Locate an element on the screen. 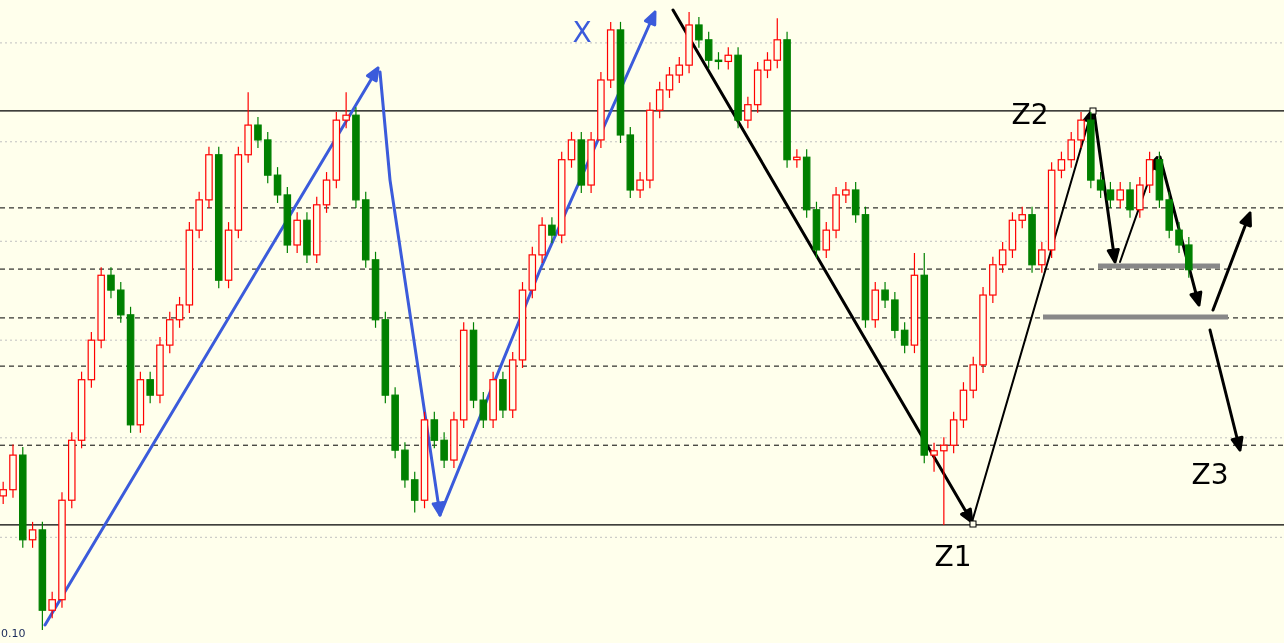  annotation: Z1 is located at coordinates (953, 556).